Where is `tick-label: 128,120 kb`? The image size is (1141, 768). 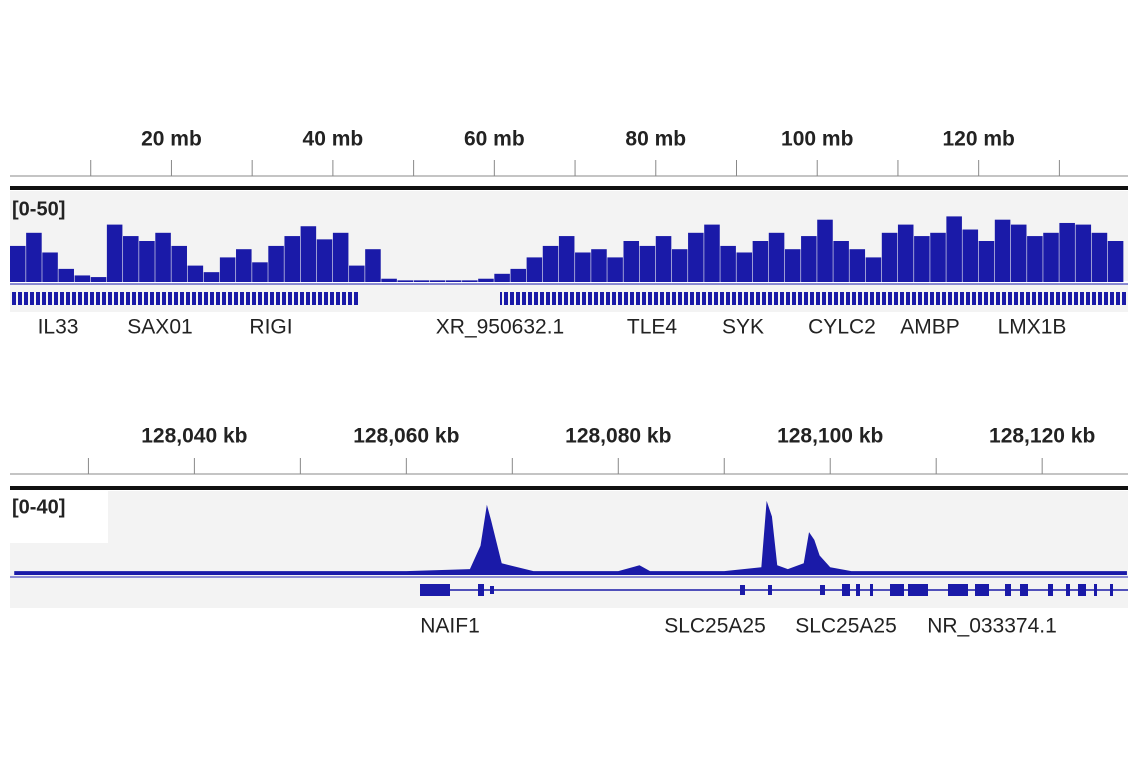 tick-label: 128,120 kb is located at coordinates (1042, 436).